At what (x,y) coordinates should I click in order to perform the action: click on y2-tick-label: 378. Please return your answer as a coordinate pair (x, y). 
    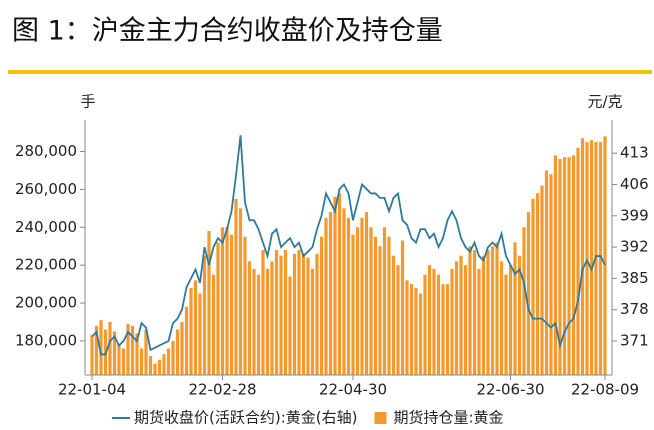
    Looking at the image, I should click on (634, 309).